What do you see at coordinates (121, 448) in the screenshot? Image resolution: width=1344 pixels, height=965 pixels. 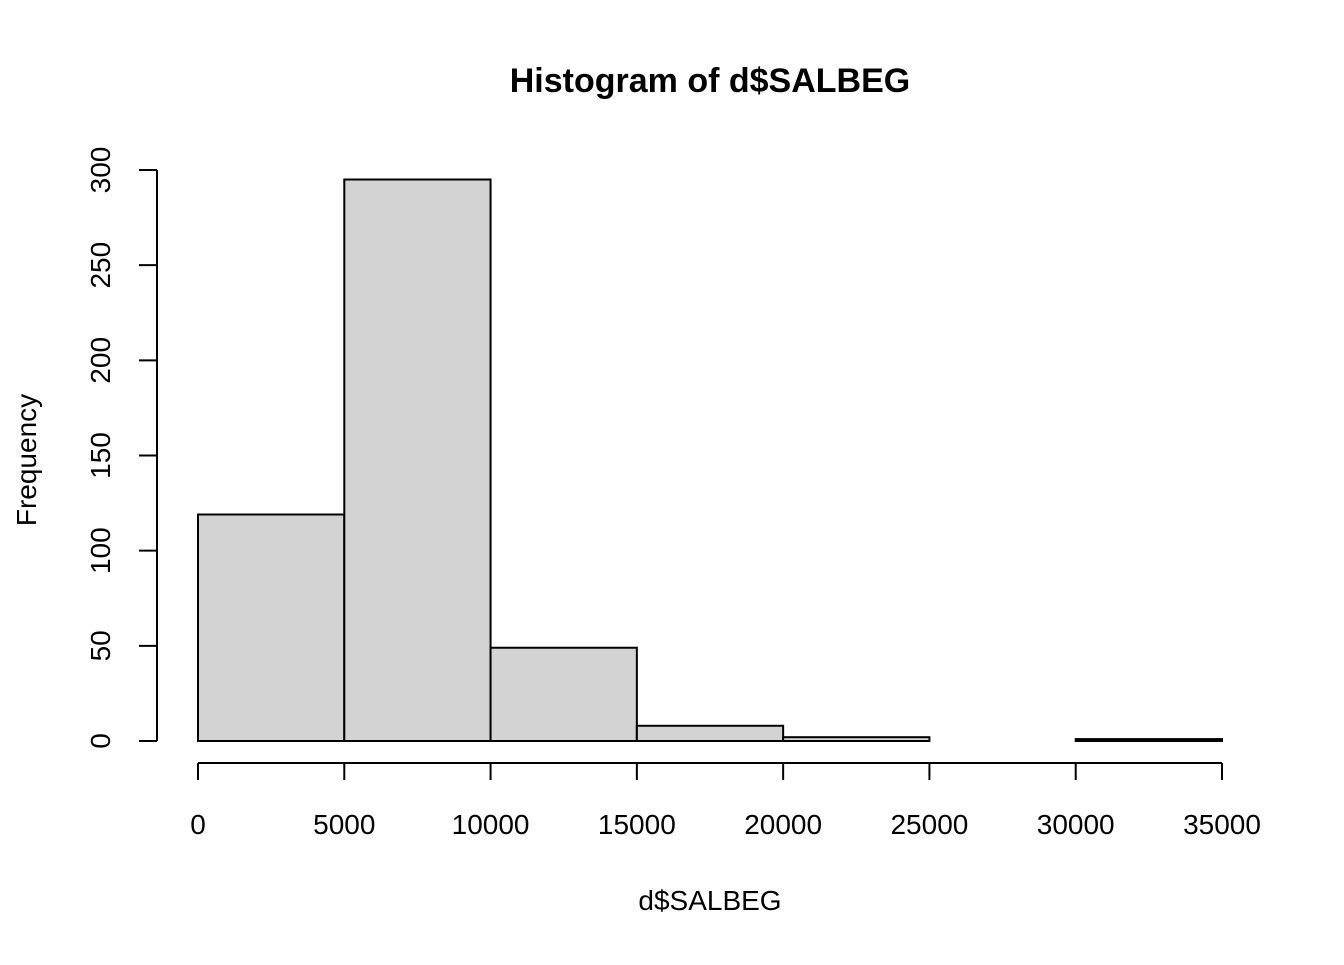 I see `y-axis: 0 50 100 150 200 250 300` at bounding box center [121, 448].